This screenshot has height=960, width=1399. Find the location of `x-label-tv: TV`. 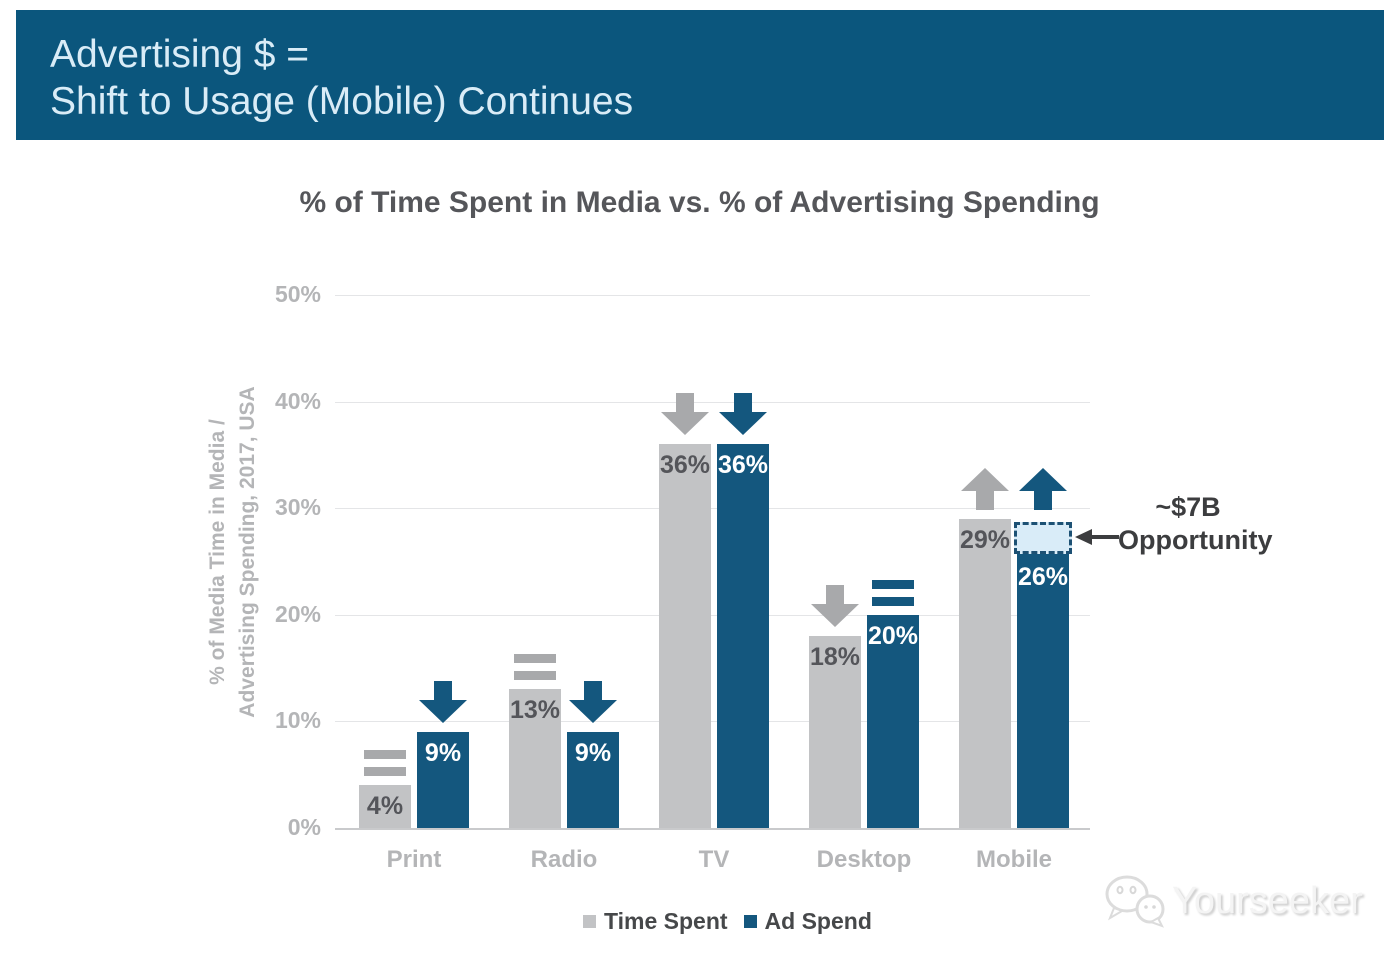

x-label-tv: TV is located at coordinates (714, 859).